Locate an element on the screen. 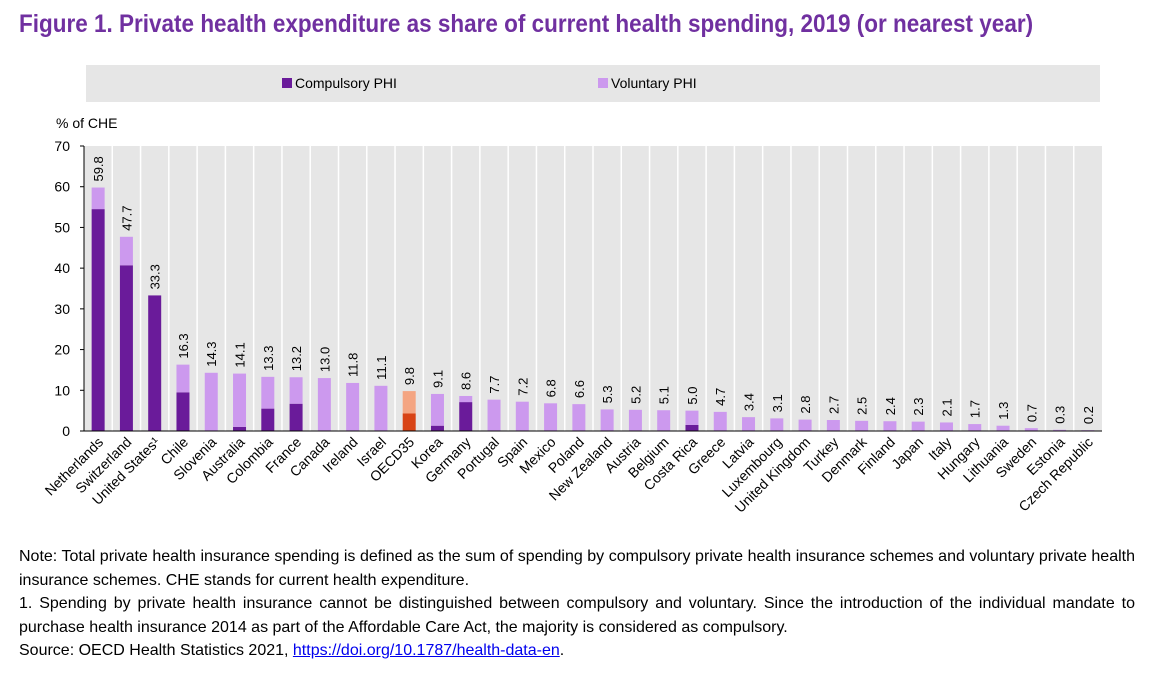 The image size is (1151, 700). legend-label-voluntary: Voluntary PHI is located at coordinates (654, 83).